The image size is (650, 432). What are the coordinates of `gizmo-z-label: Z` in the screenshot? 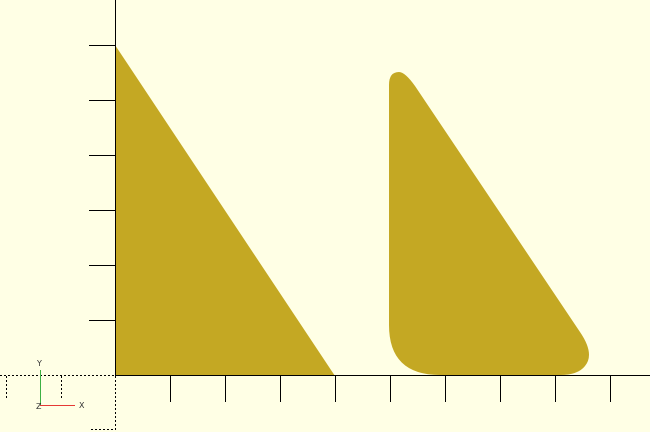 It's located at (39, 406).